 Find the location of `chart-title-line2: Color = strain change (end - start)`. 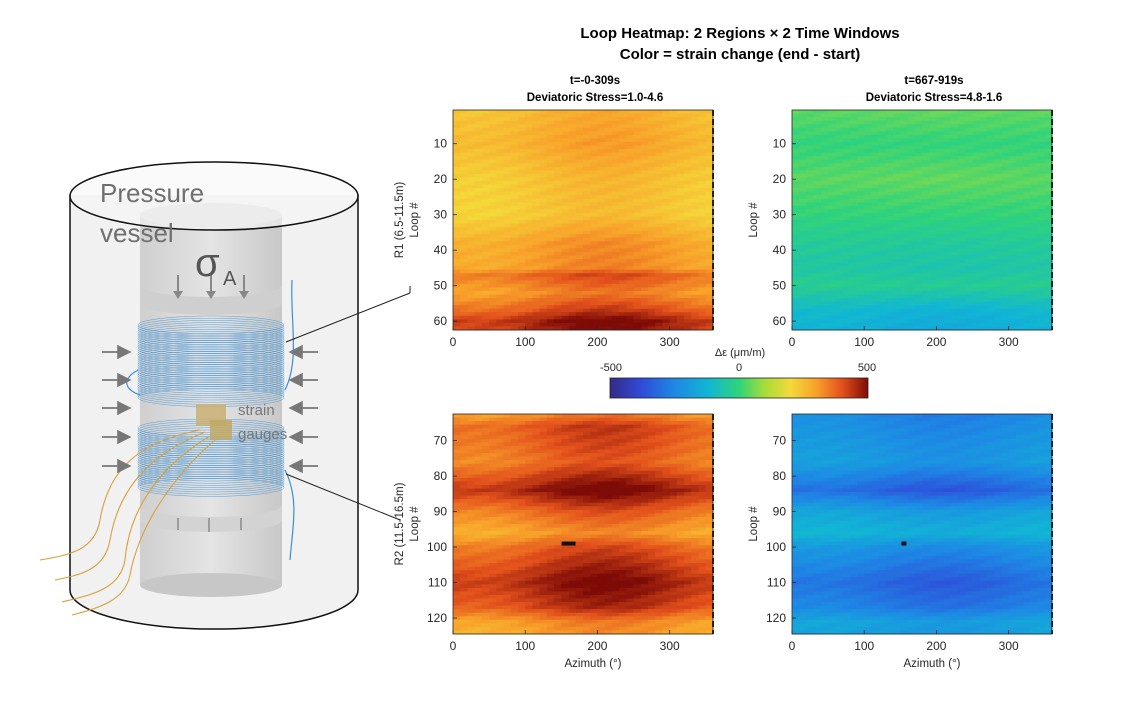

chart-title-line2: Color = strain change (end - start) is located at coordinates (740, 54).